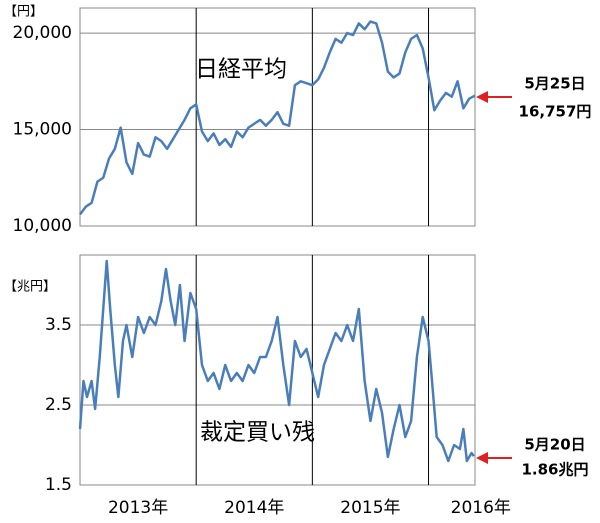 The height and width of the screenshot is (523, 600). Describe the element at coordinates (555, 112) in the screenshot. I see `annotation-value: 16,757円` at that location.